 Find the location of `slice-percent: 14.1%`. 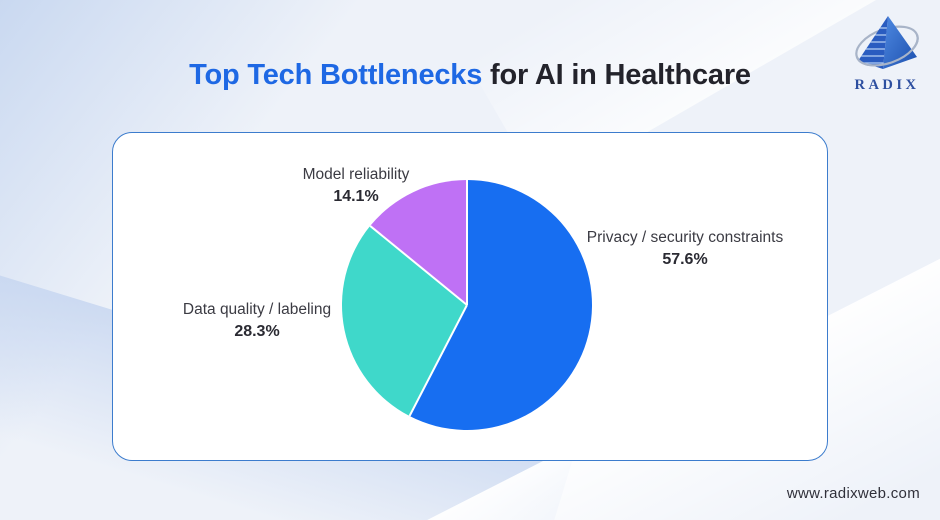

slice-percent: 14.1% is located at coordinates (356, 196).